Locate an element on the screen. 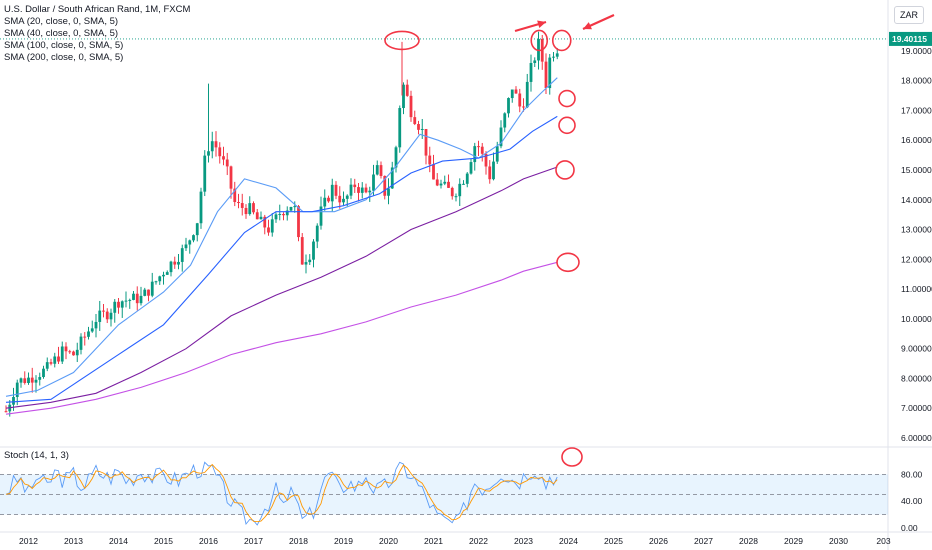  last-price-box is located at coordinates (910, 38).